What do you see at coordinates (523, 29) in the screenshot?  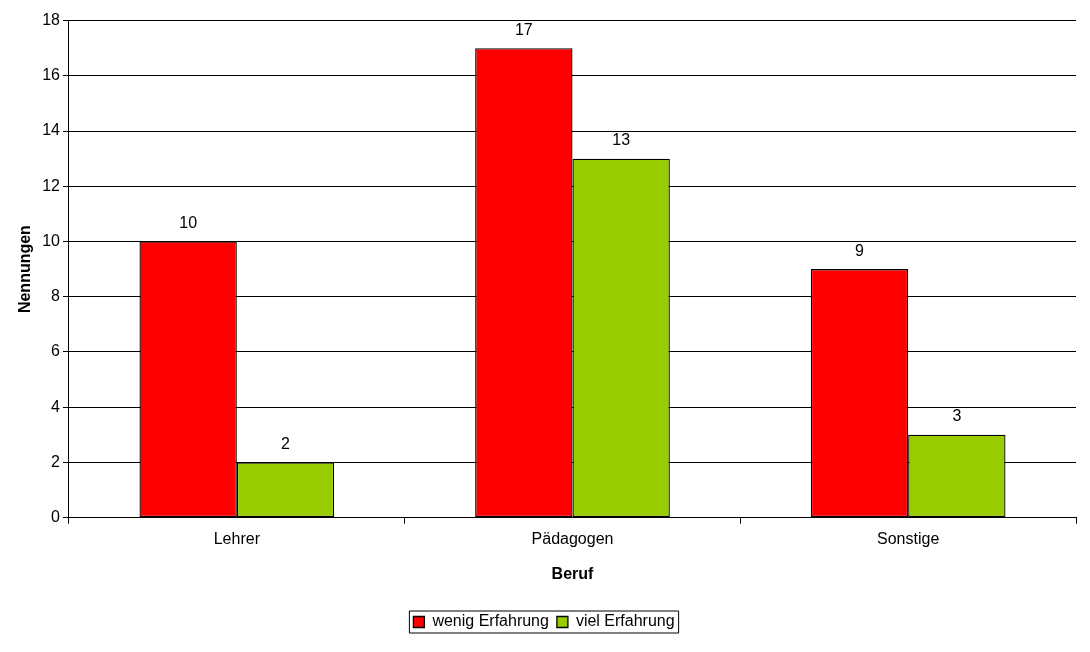 I see `data-label: 17` at bounding box center [523, 29].